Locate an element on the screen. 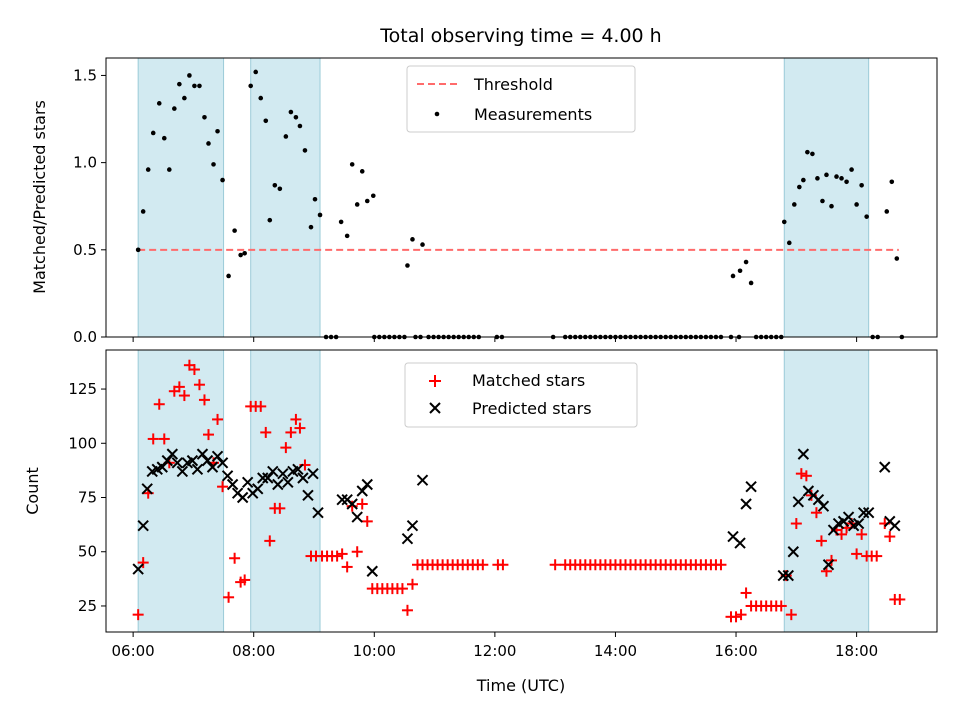  ratio-legend: Threshold Measurements is located at coordinates (521, 99).